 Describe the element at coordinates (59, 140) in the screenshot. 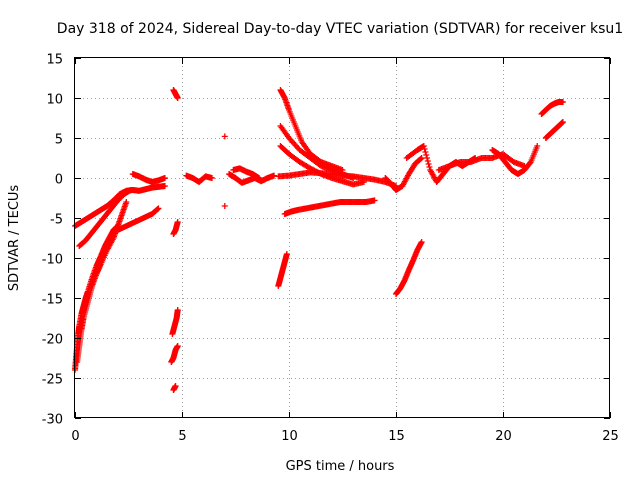

I see `y-tick-label: 5` at that location.